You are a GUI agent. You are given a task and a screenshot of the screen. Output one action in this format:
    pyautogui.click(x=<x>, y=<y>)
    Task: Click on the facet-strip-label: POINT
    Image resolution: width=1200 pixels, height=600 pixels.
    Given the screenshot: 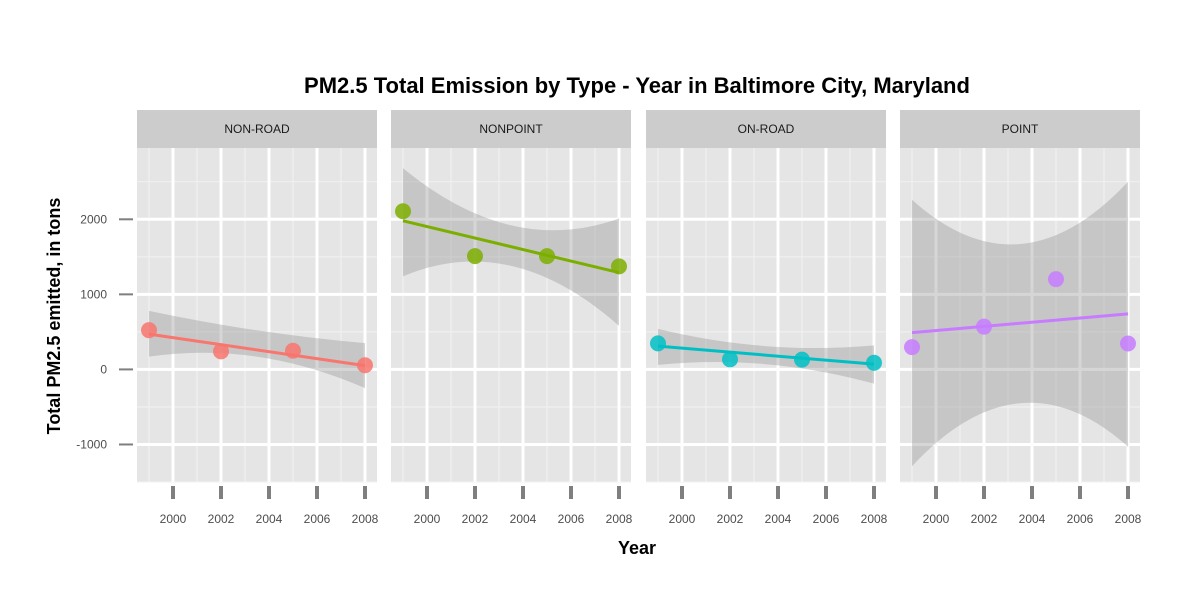 What is the action you would take?
    pyautogui.click(x=1020, y=129)
    